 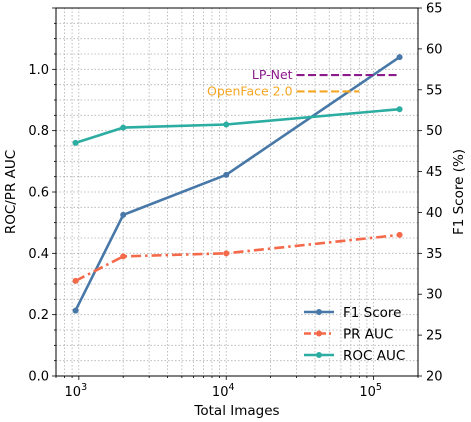 I want to click on y-right-tick-label: 25, so click(x=434, y=336).